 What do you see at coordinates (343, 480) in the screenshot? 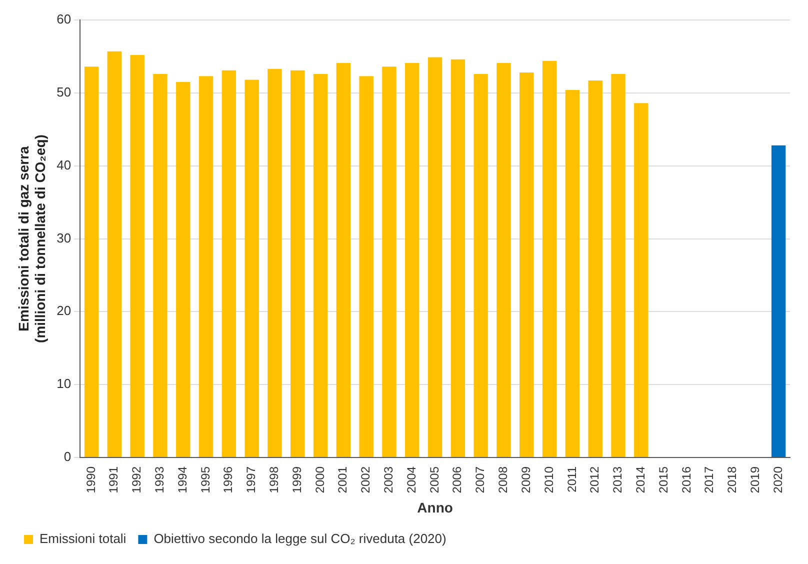
I see `x-tick-label: 2001` at bounding box center [343, 480].